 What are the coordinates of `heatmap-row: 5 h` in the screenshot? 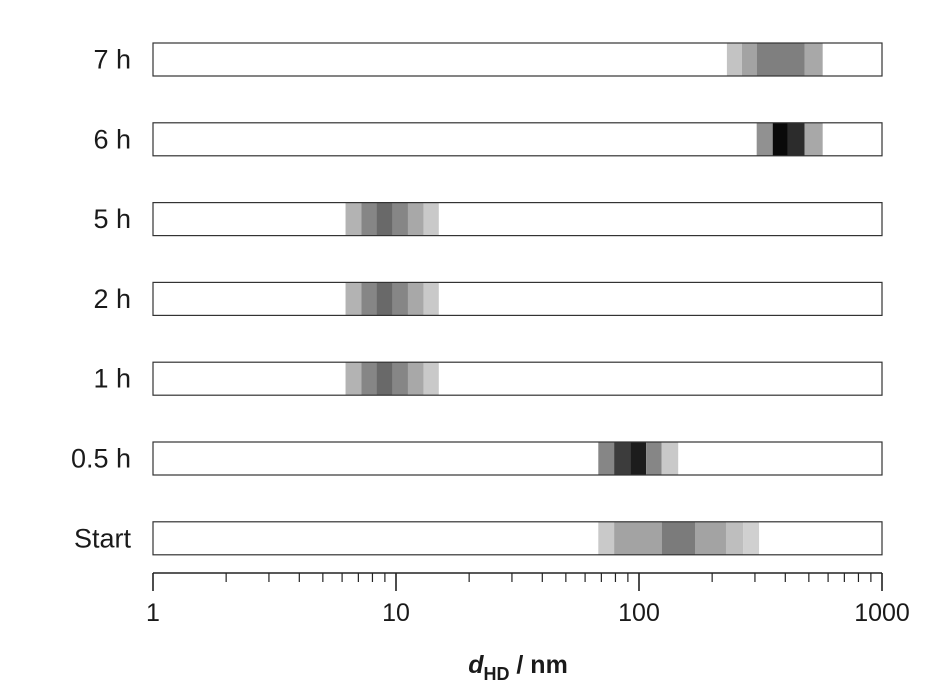 It's located at (488, 219).